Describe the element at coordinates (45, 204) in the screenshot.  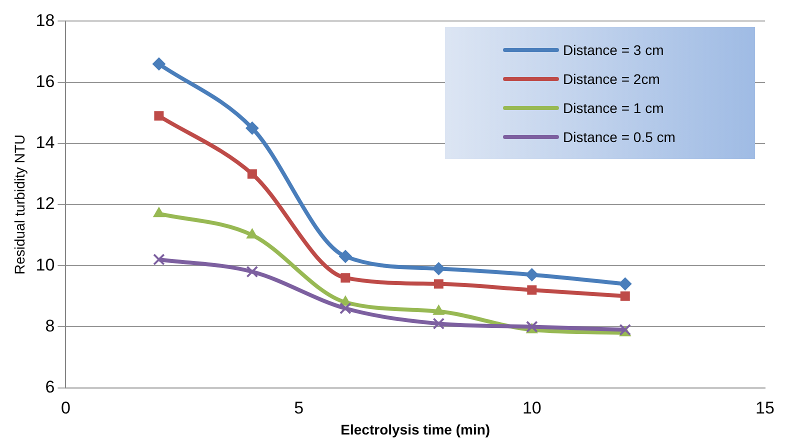
I see `y-tick-label: 12` at that location.